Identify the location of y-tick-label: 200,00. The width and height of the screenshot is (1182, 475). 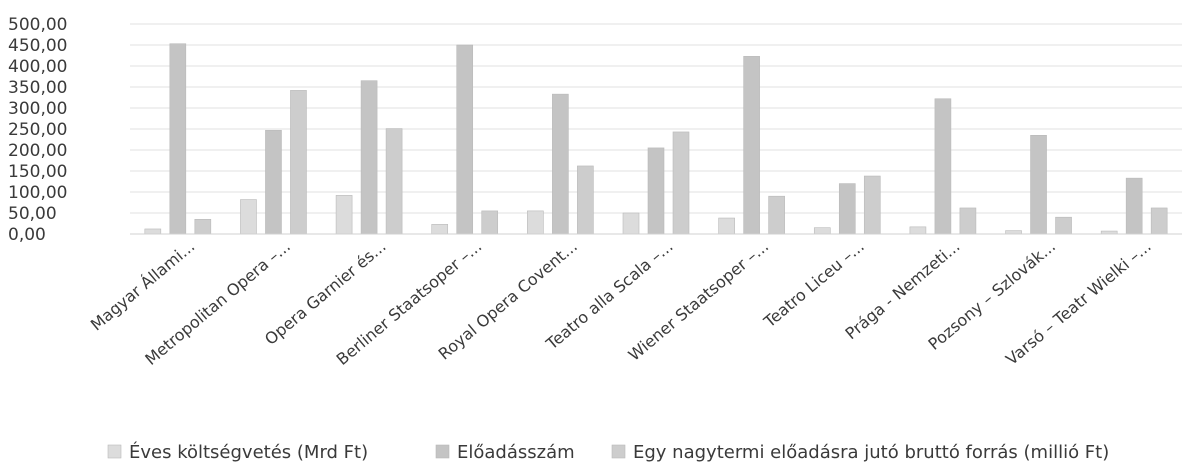
(37, 151).